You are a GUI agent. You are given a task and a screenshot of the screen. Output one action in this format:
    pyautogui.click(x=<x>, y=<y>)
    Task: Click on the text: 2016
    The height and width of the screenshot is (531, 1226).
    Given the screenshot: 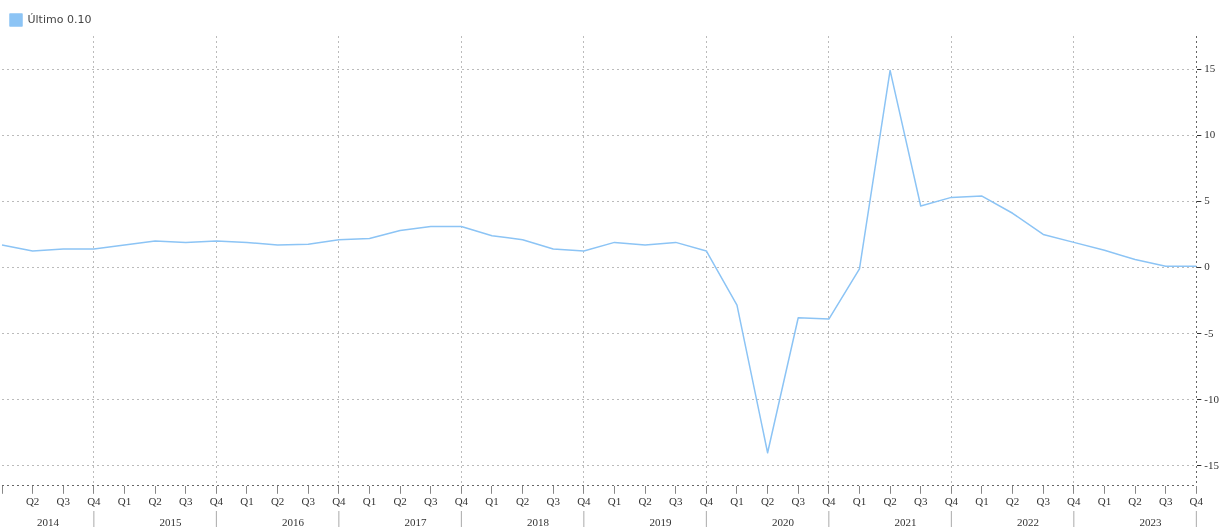 What is the action you would take?
    pyautogui.click(x=293, y=521)
    